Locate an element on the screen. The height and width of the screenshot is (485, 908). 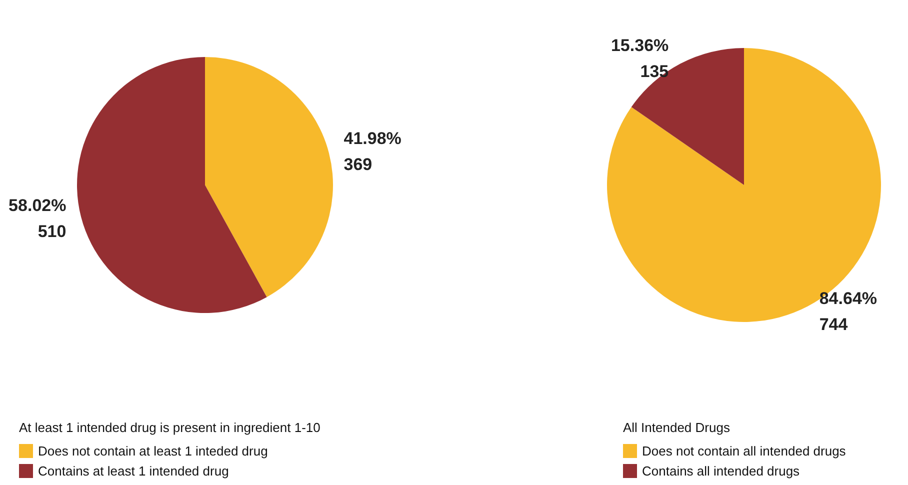
data-label: 41.98% 369 is located at coordinates (373, 151).